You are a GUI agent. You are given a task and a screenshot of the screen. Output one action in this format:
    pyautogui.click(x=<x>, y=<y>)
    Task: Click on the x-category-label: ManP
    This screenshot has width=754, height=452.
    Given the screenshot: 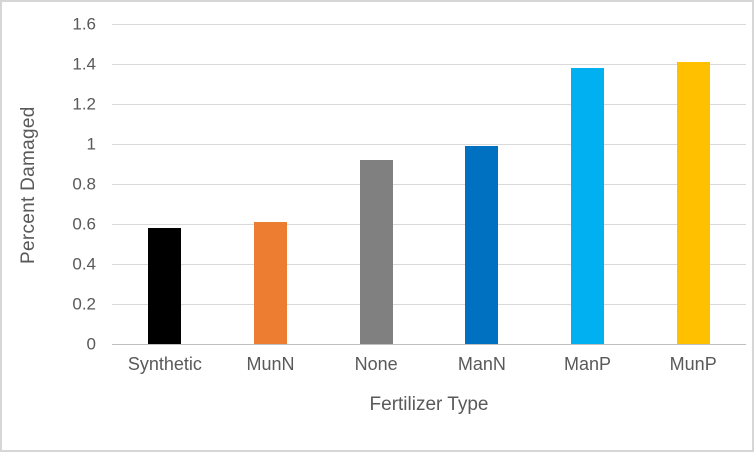 What is the action you would take?
    pyautogui.click(x=588, y=364)
    